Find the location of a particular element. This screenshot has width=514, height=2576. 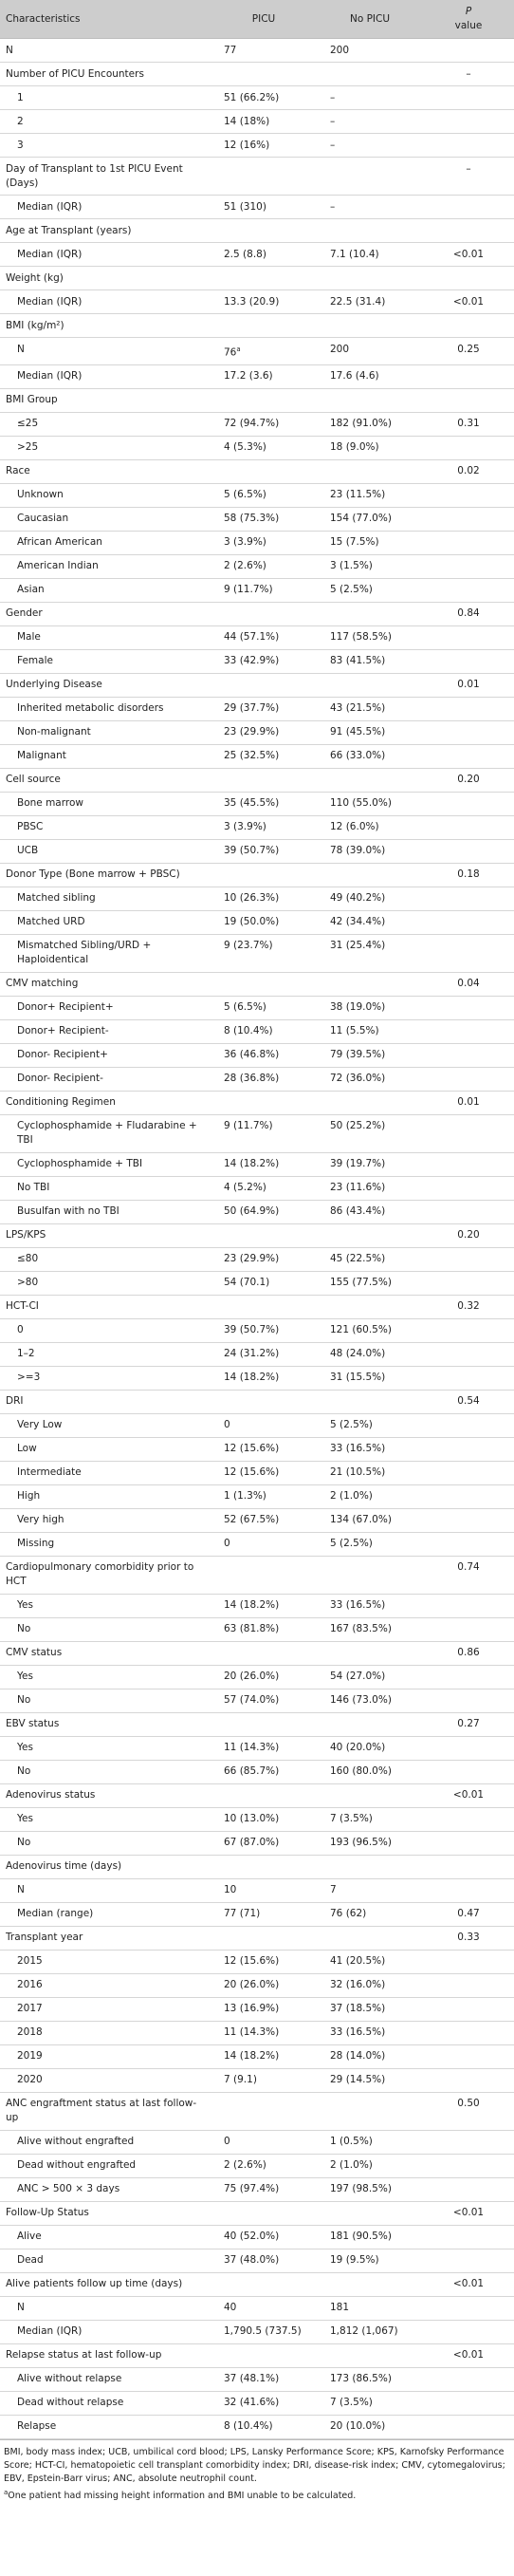

label-cell: Conditioning Regimen is located at coordinates (105, 1103).